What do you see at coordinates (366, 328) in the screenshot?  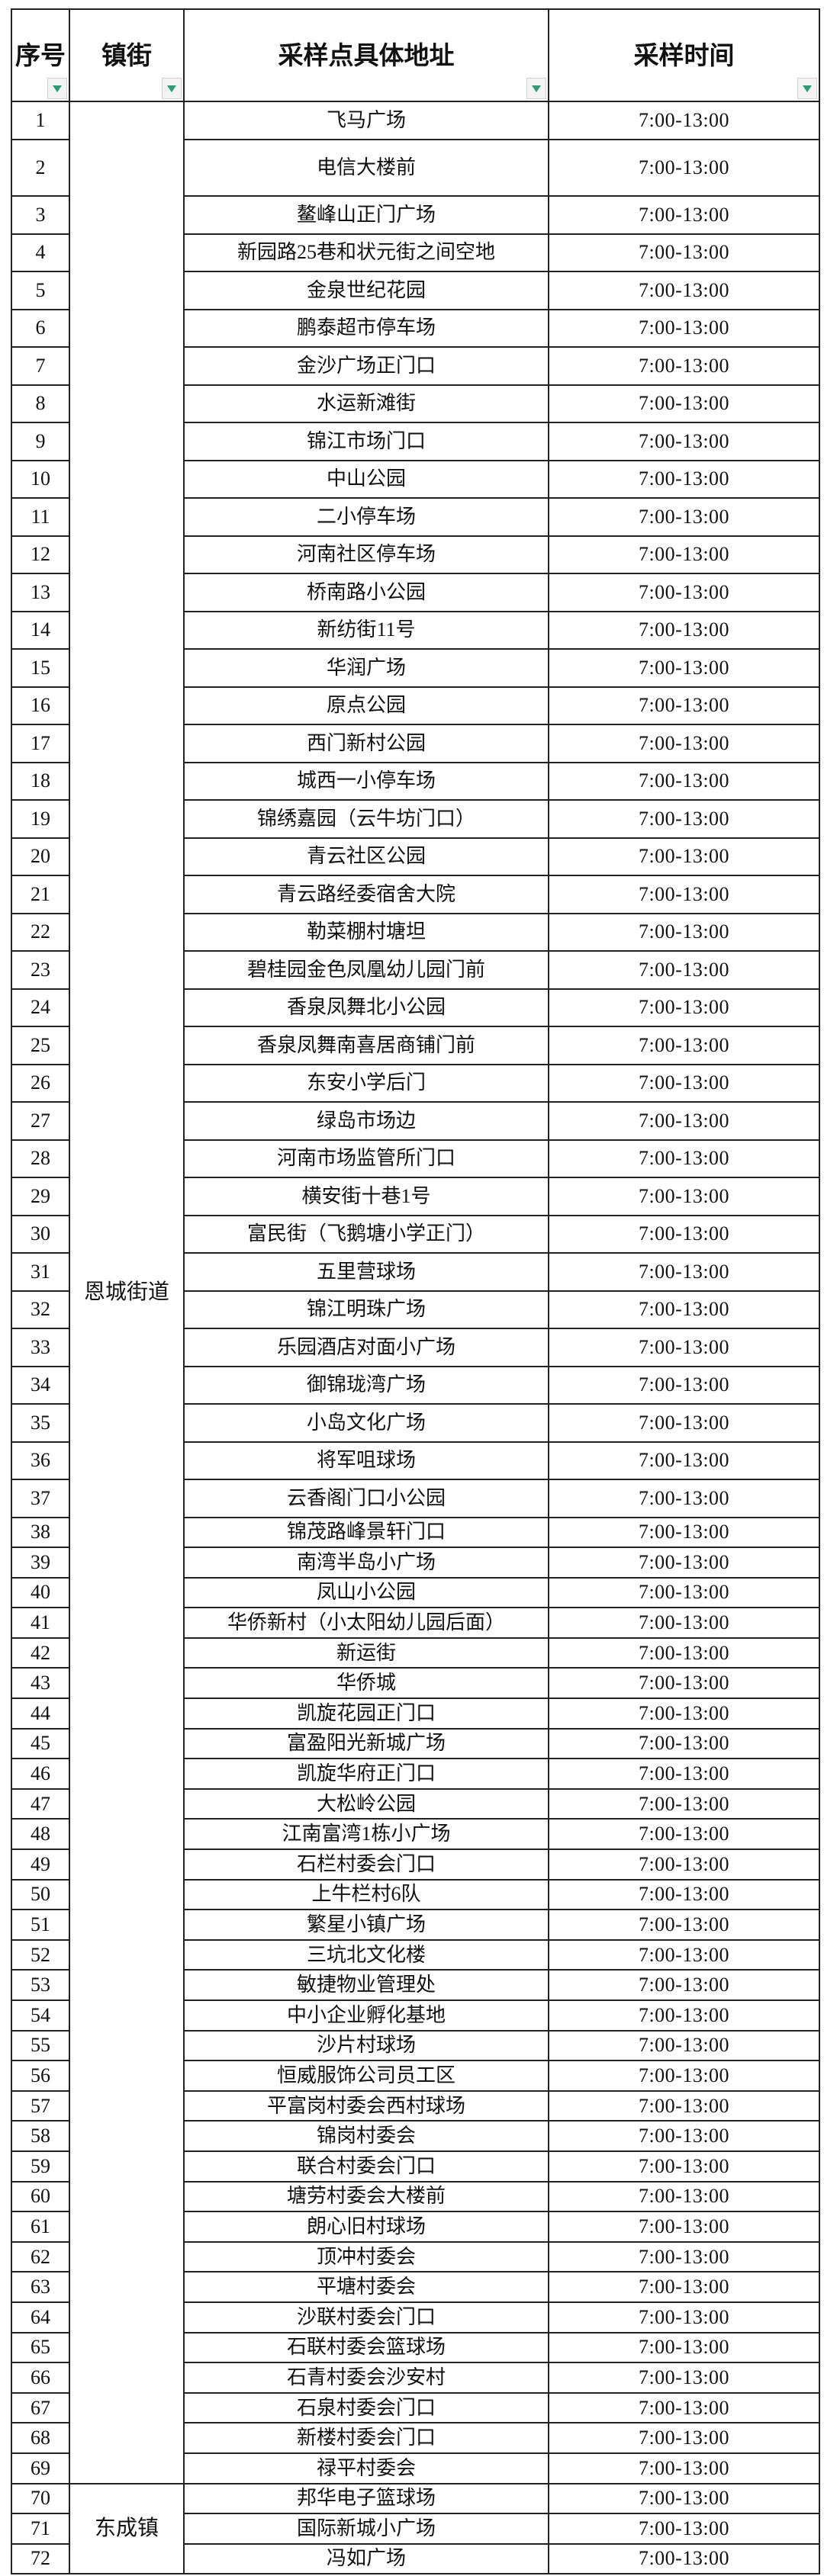 I see `address-cell: 鹏泰超市停车场` at bounding box center [366, 328].